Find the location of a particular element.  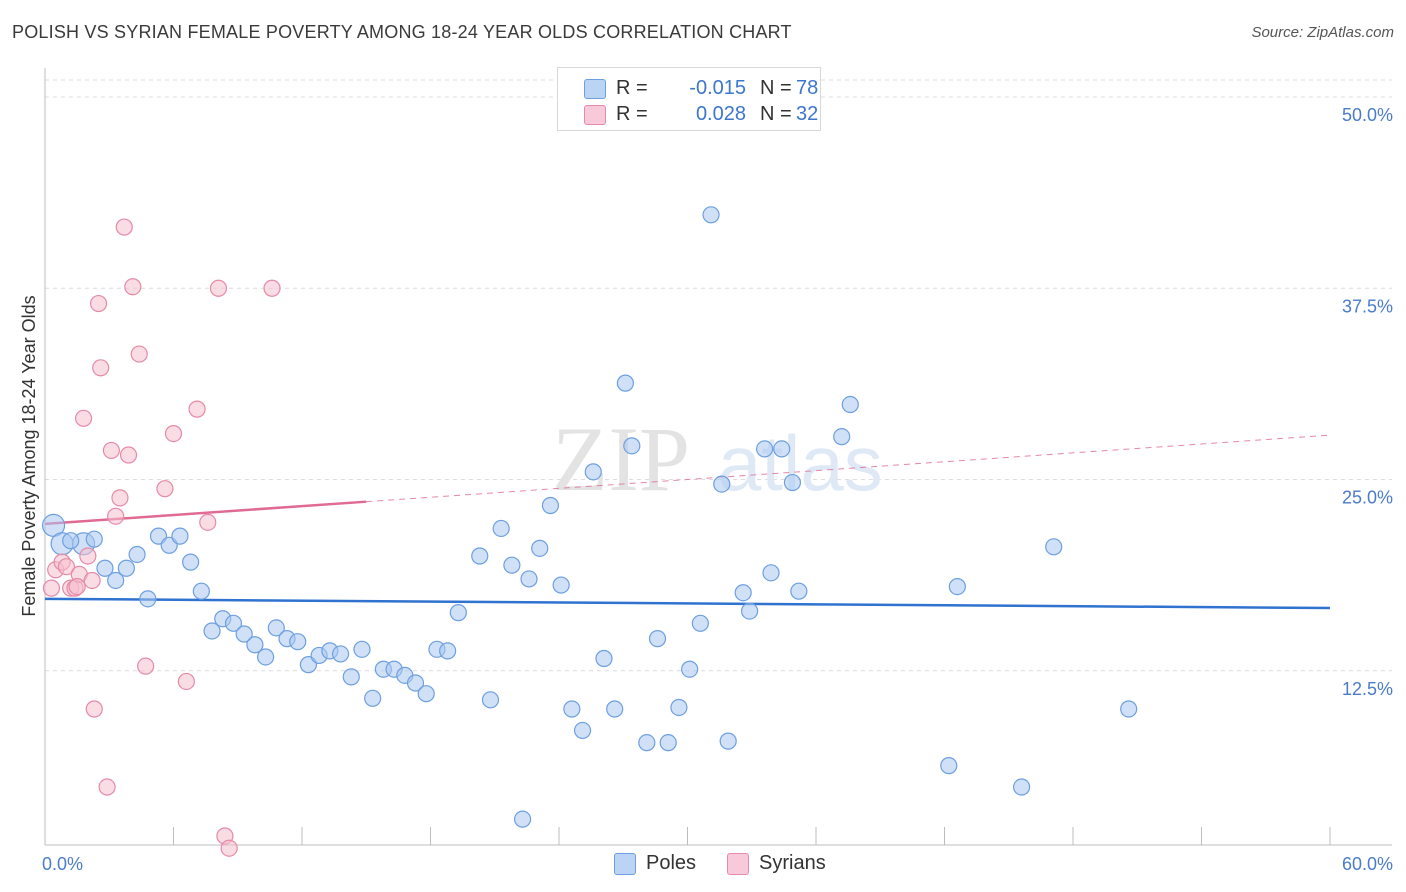

legend-n-value-poles: 78 is located at coordinates (807, 88).